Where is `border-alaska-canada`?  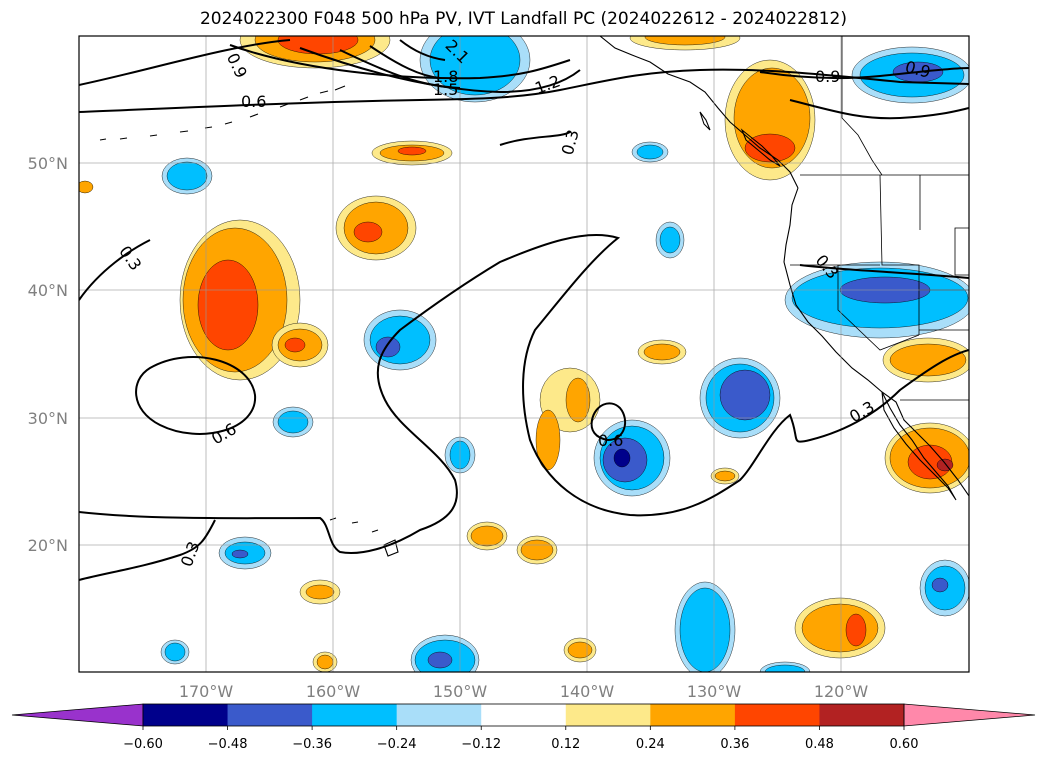
border-alaska-canada is located at coordinates (862, 106).